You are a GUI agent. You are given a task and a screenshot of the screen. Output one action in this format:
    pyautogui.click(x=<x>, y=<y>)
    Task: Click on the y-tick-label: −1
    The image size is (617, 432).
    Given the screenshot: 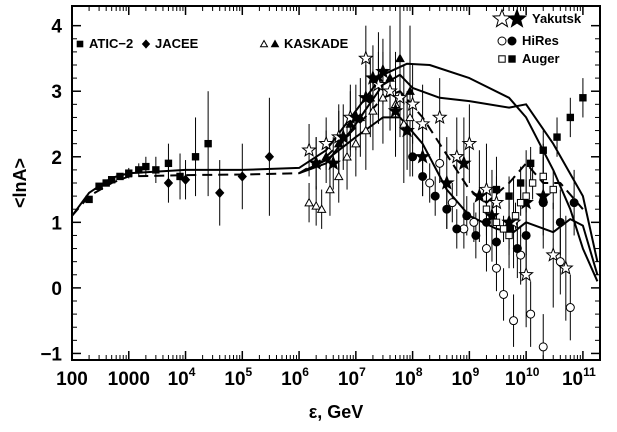 What is the action you would take?
    pyautogui.click(x=51, y=354)
    